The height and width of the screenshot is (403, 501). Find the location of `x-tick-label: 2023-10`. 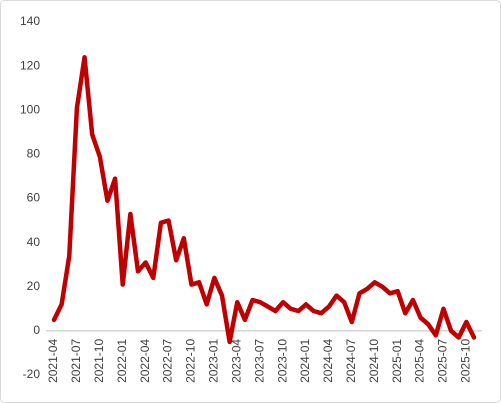

x-tick-label: 2023-10 is located at coordinates (282, 361).